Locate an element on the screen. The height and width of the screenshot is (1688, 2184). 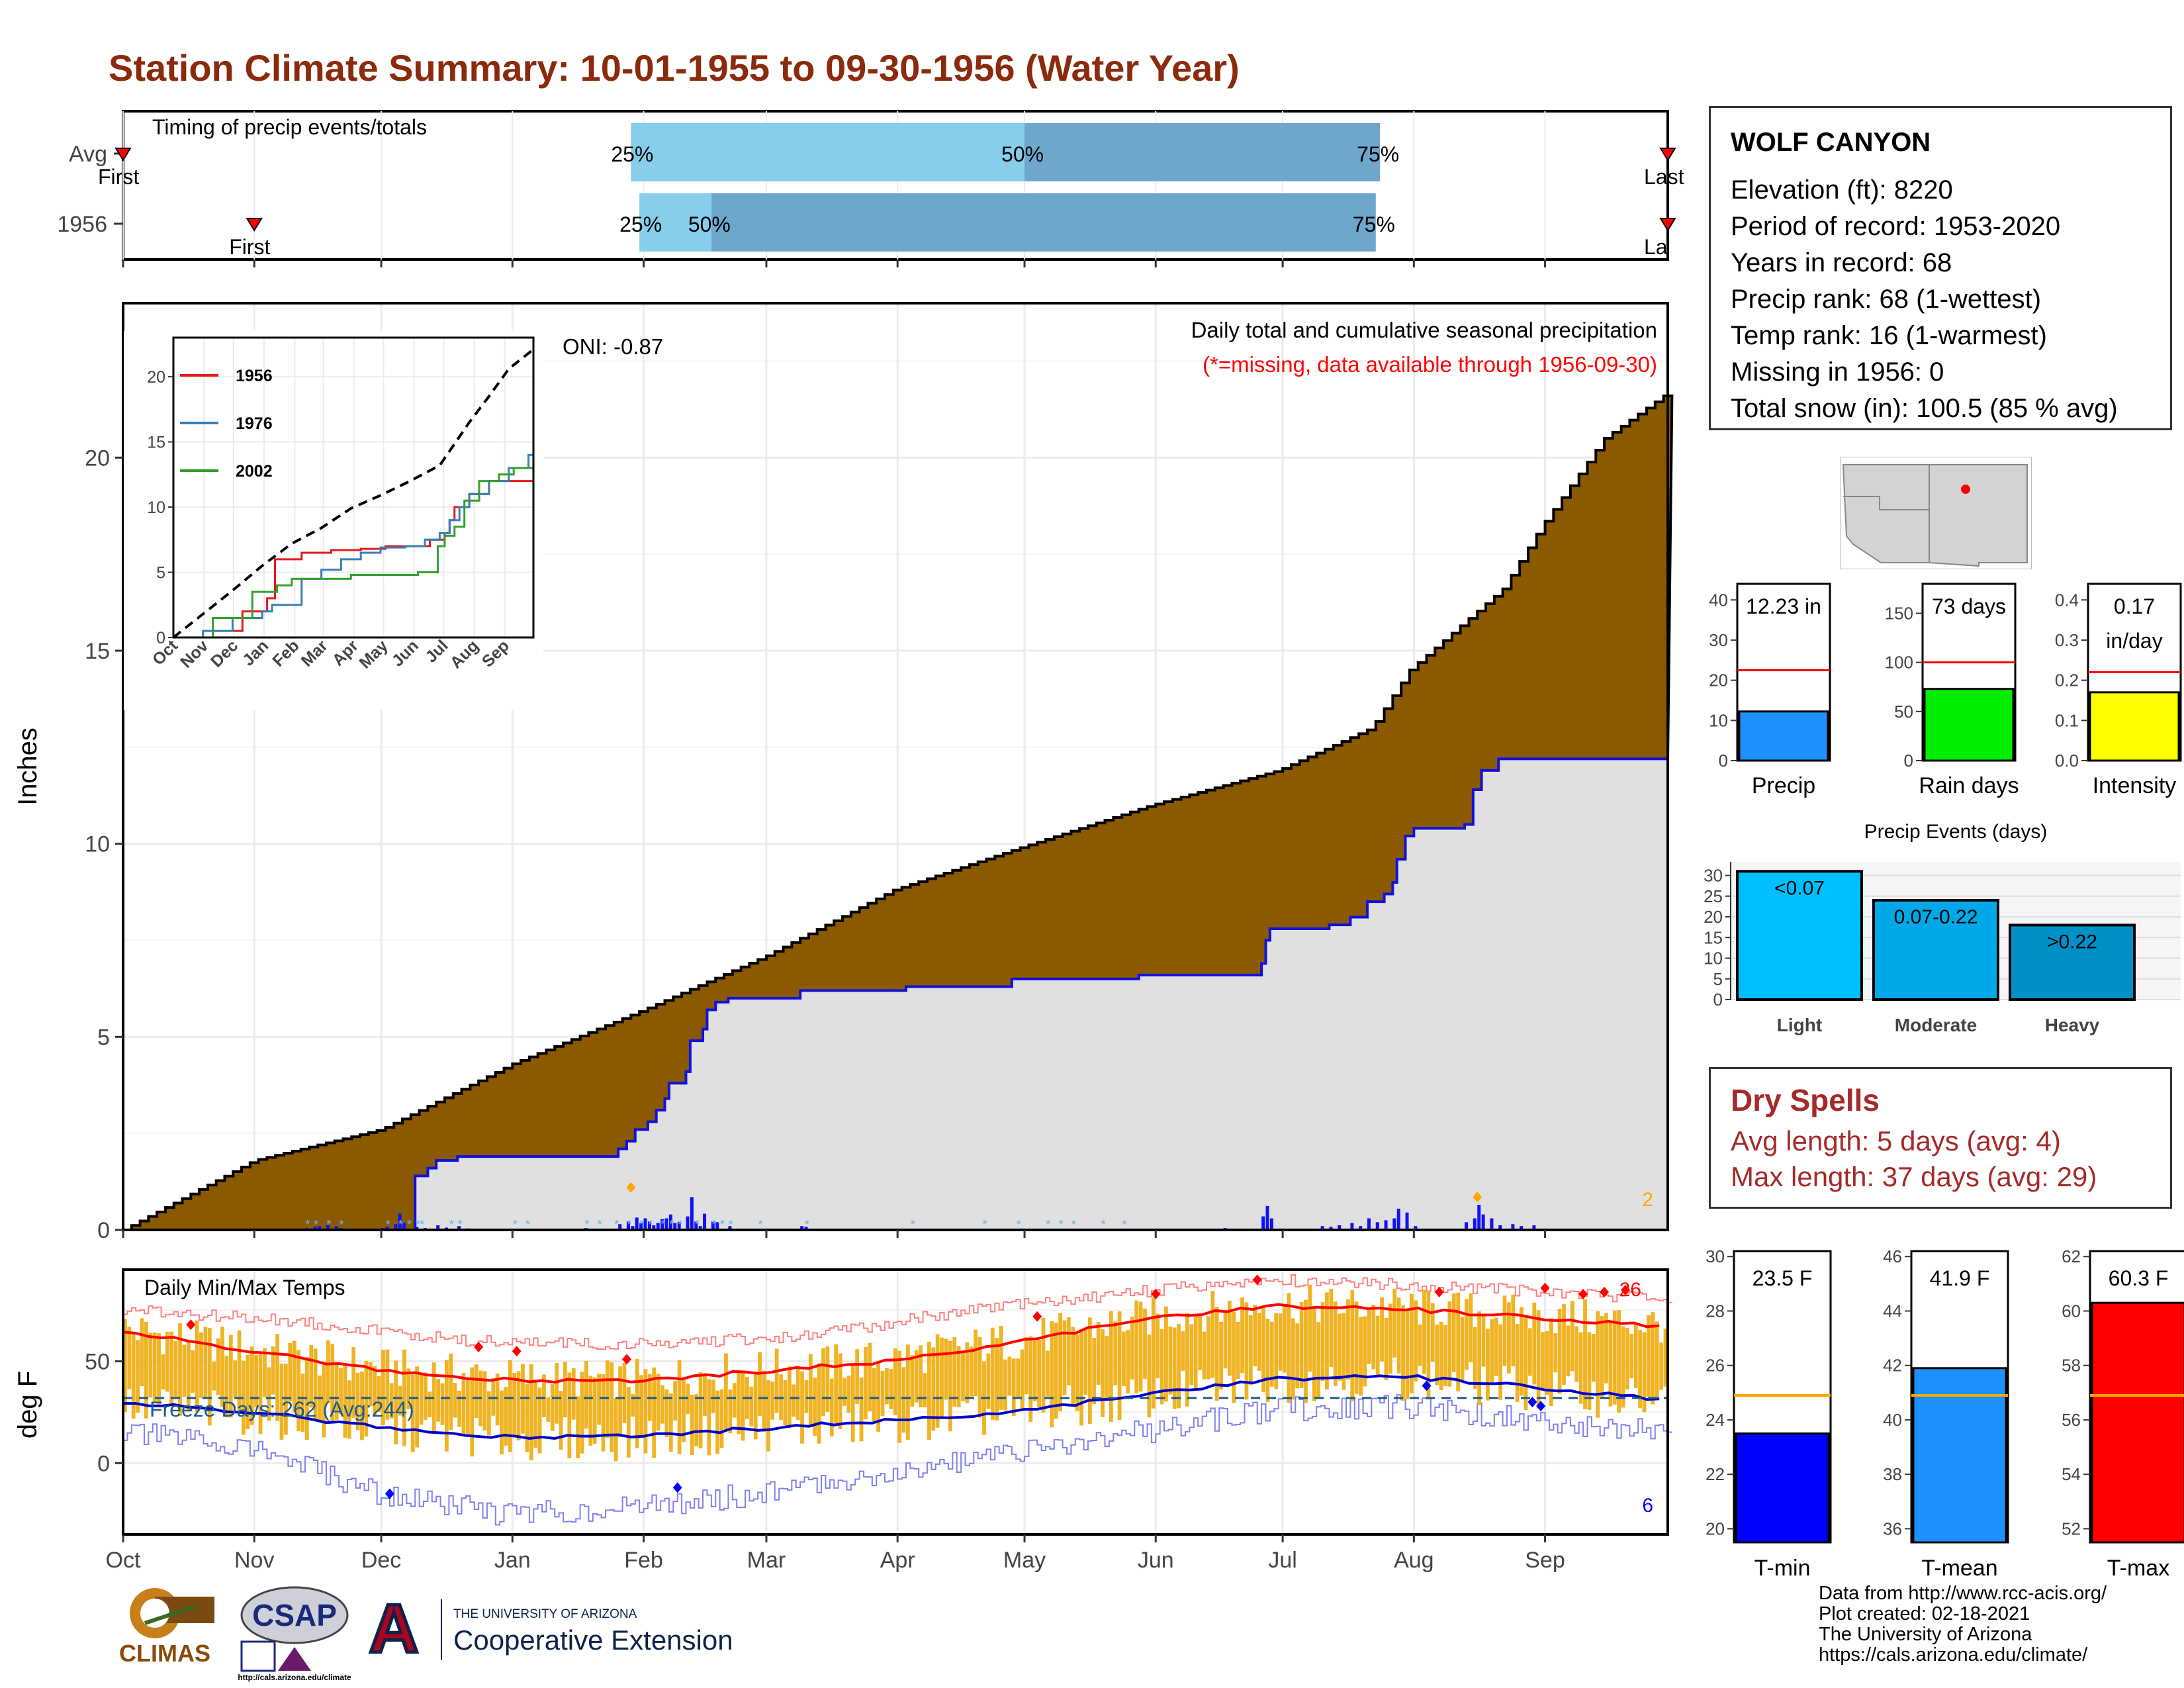
tempmeans-category-label: T-min is located at coordinates (1783, 1568).